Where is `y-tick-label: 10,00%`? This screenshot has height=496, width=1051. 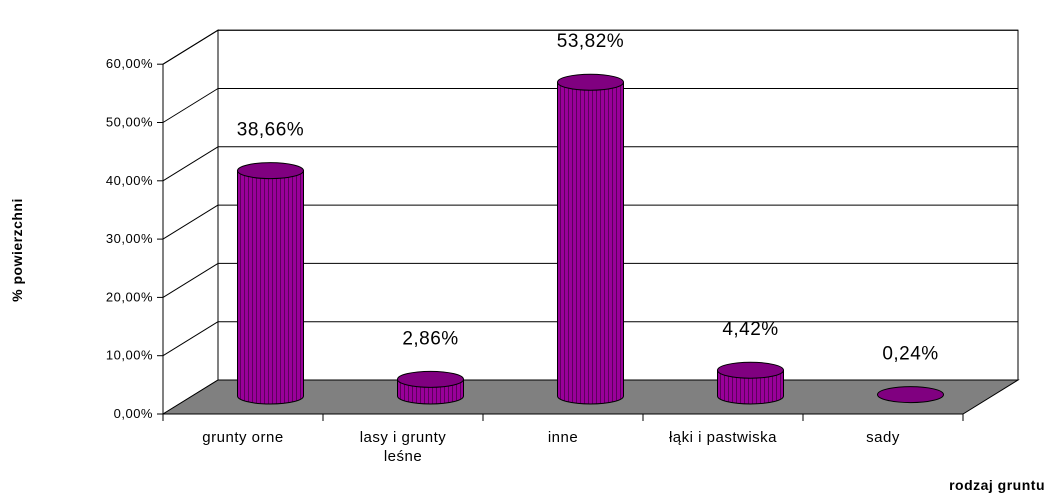
y-tick-label: 10,00% is located at coordinates (129, 355).